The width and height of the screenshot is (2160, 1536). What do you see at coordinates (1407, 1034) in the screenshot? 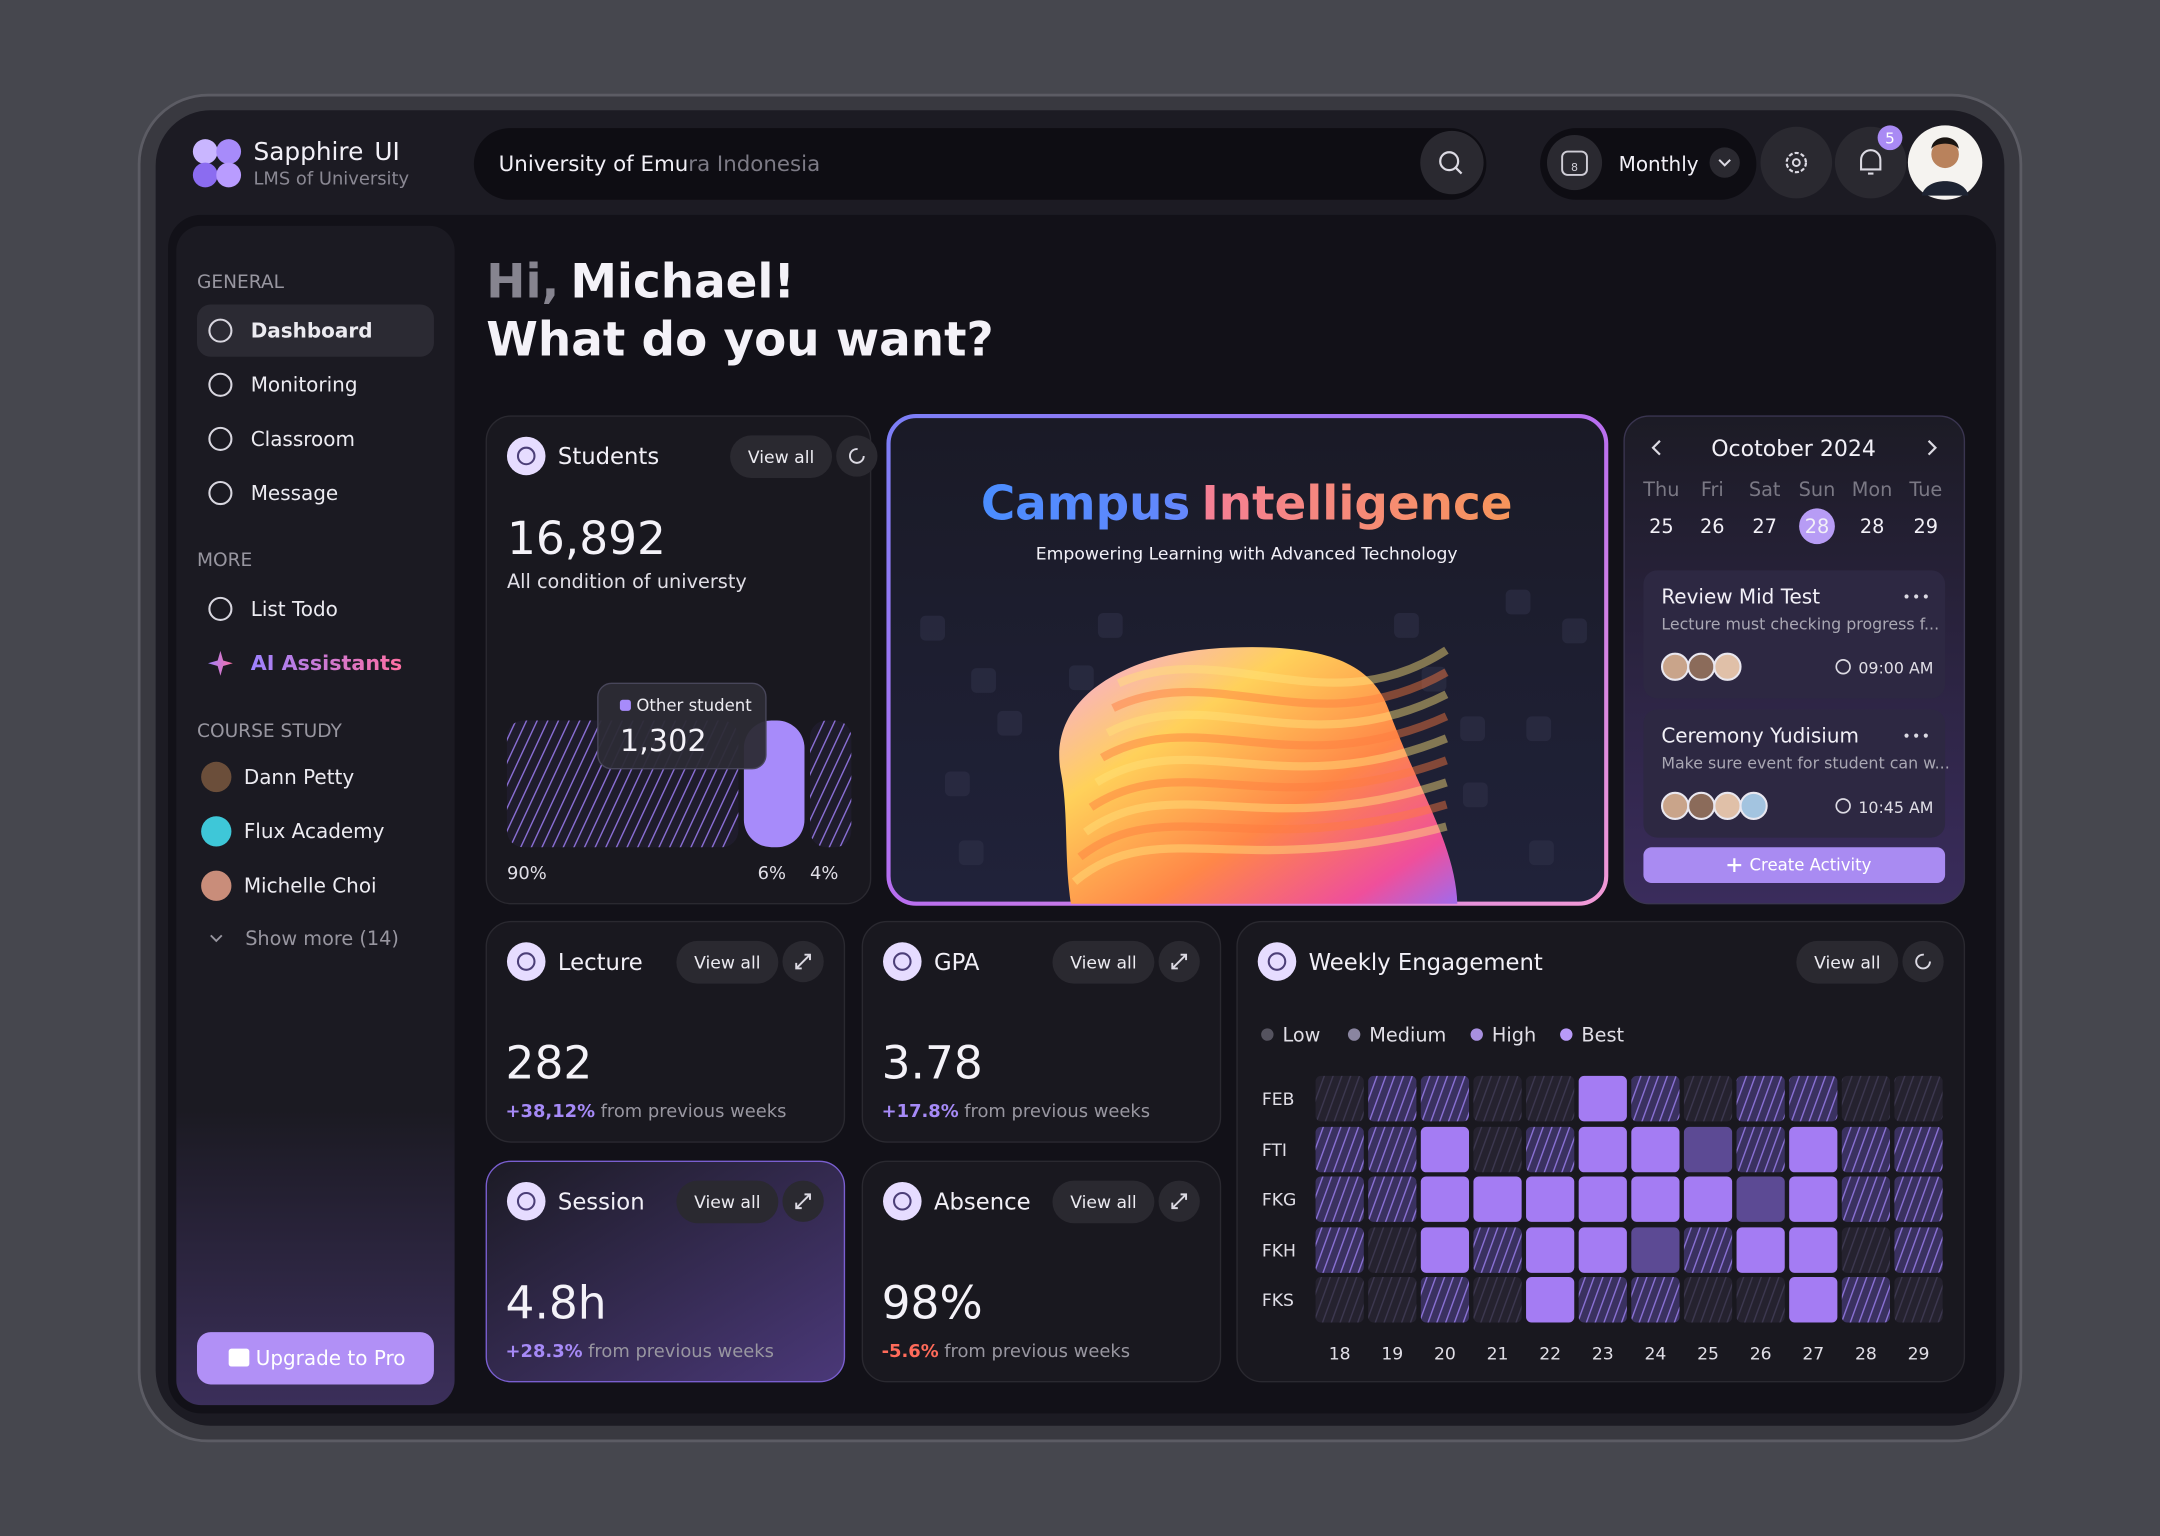
I see `legend-label: Medium` at bounding box center [1407, 1034].